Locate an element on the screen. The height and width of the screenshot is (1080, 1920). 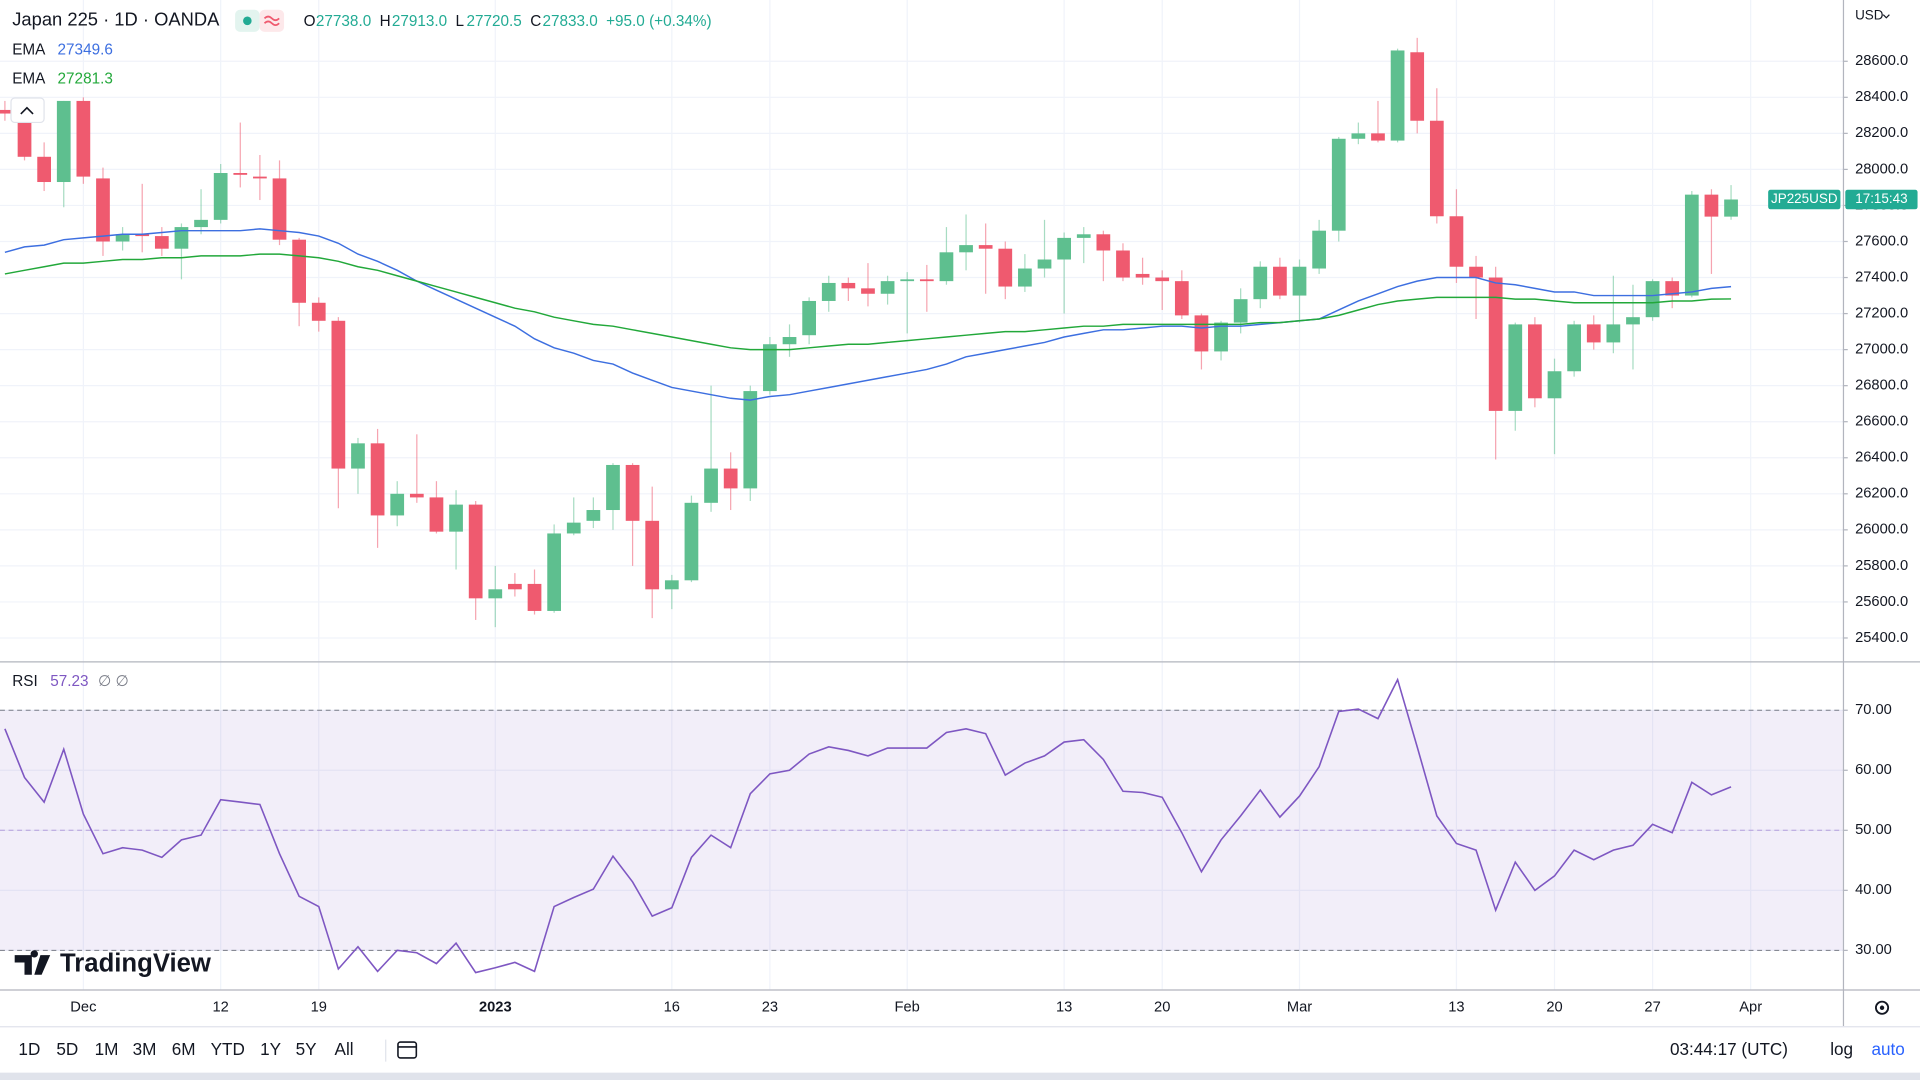
range-button: 3M is located at coordinates (145, 1049).